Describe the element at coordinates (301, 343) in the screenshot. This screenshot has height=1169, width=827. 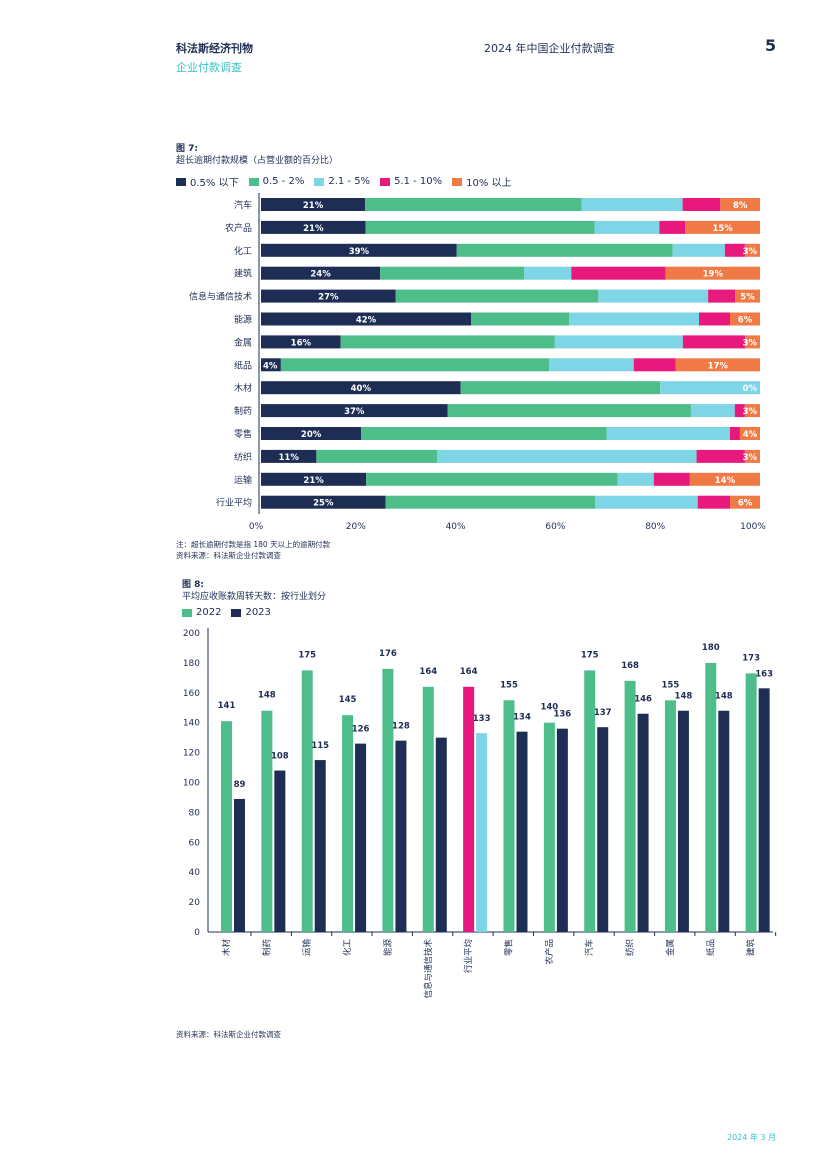
I see `data-label: 16%` at that location.